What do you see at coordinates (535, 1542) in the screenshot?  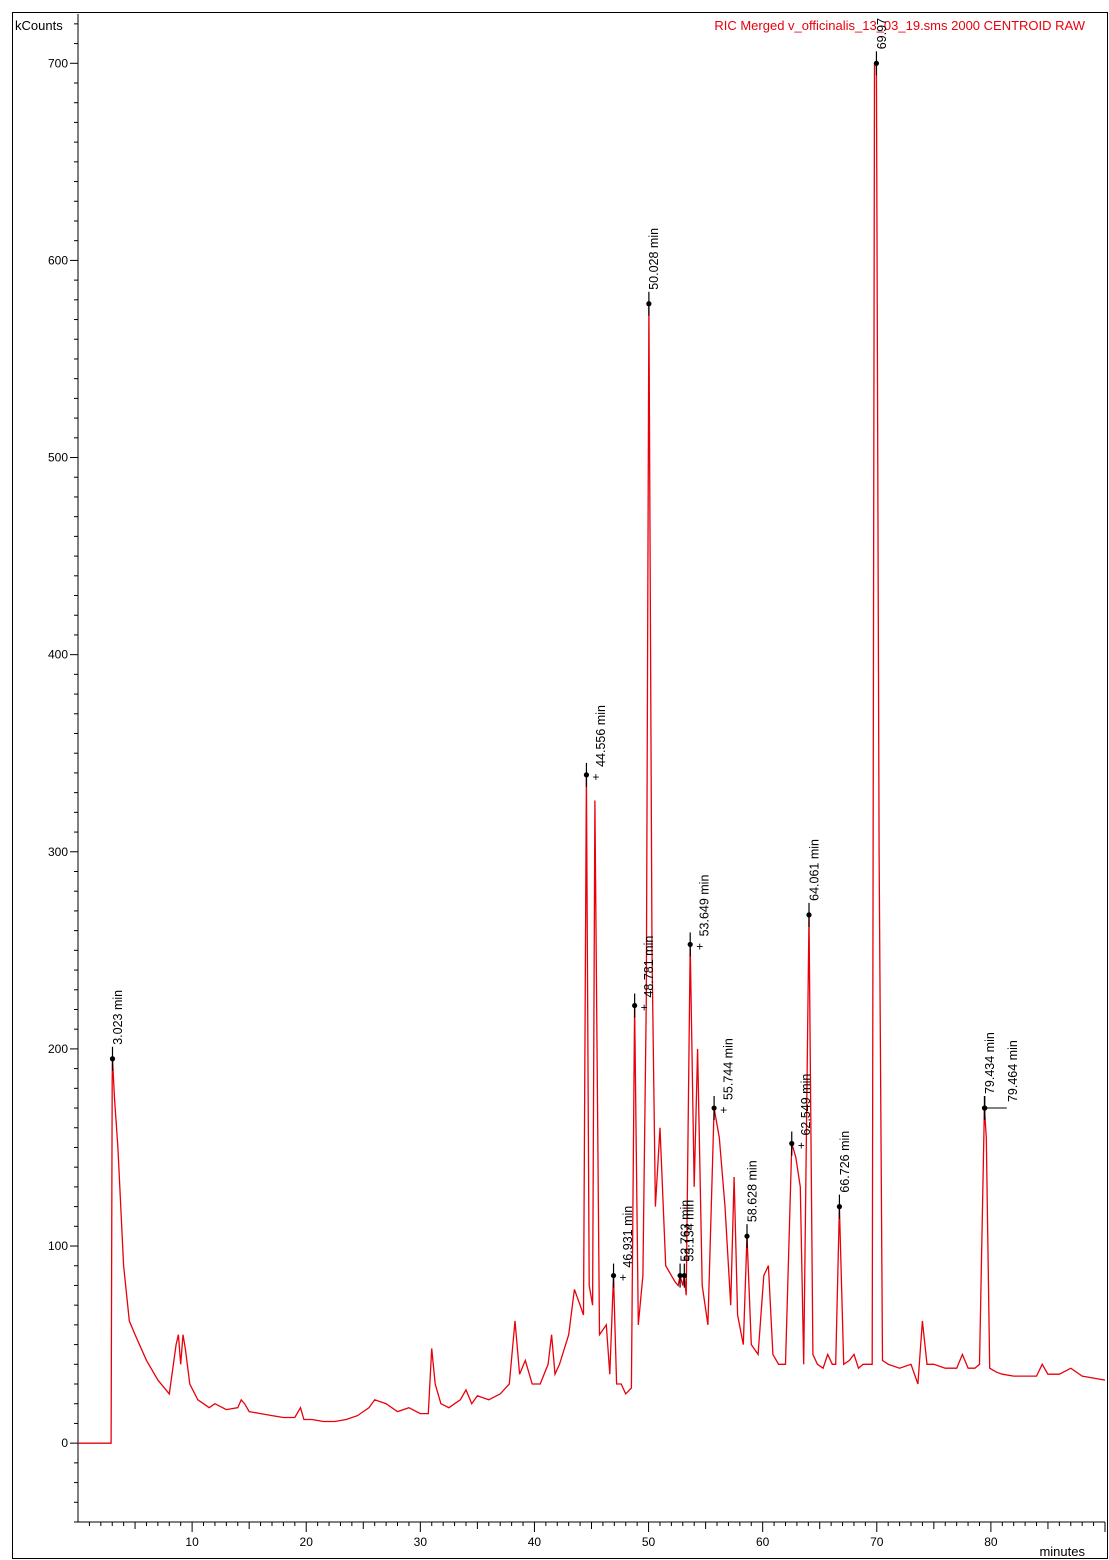 I see `x-tick-label: 40` at bounding box center [535, 1542].